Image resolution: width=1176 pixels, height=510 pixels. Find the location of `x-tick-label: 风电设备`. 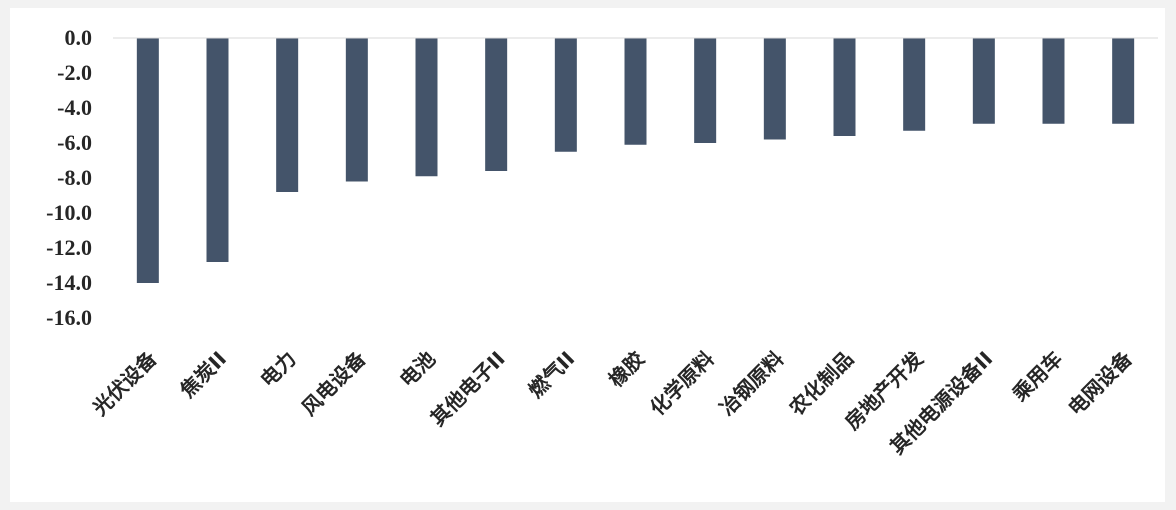

x-tick-label: 风电设备 is located at coordinates (334, 383).